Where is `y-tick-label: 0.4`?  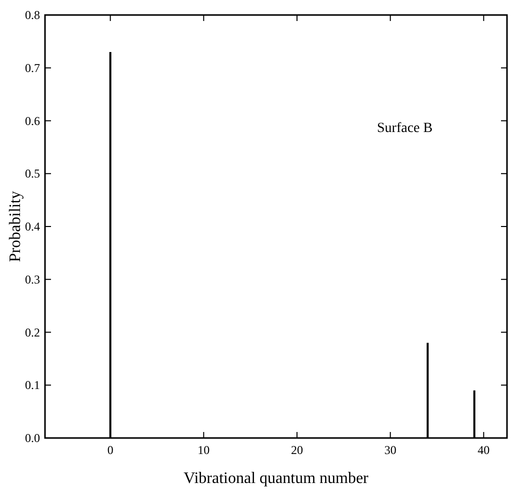 y-tick-label: 0.4 is located at coordinates (32, 227).